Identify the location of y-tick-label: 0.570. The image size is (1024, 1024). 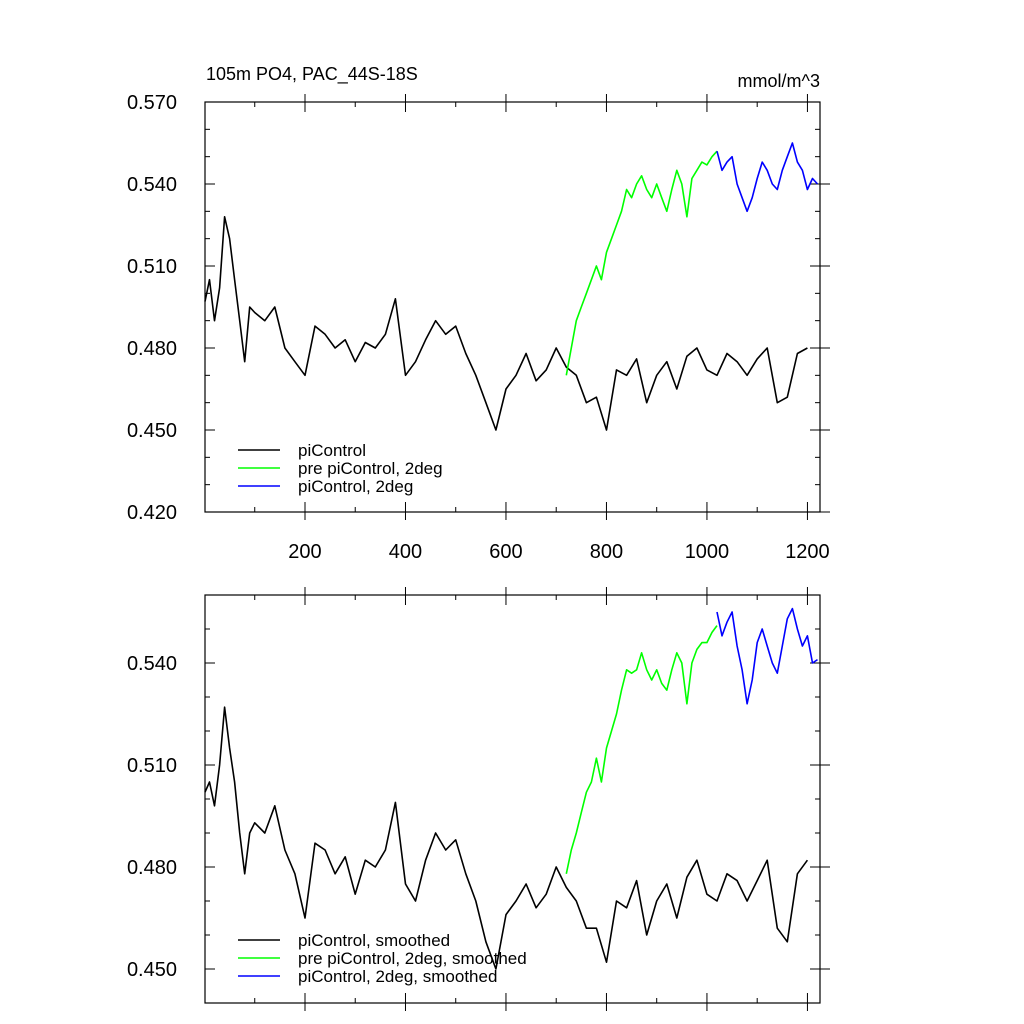
(152, 103).